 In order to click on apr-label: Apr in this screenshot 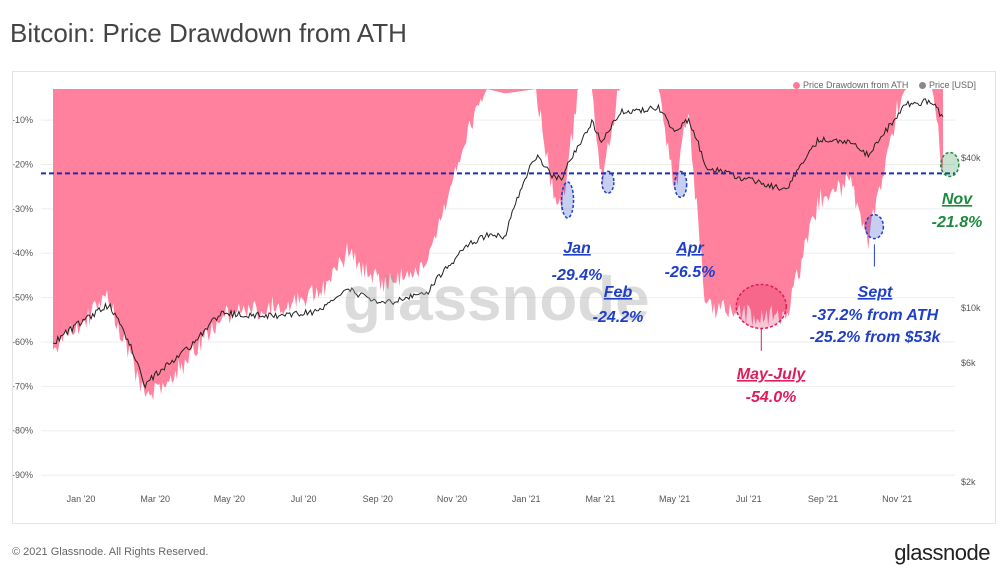, I will do `click(689, 248)`.